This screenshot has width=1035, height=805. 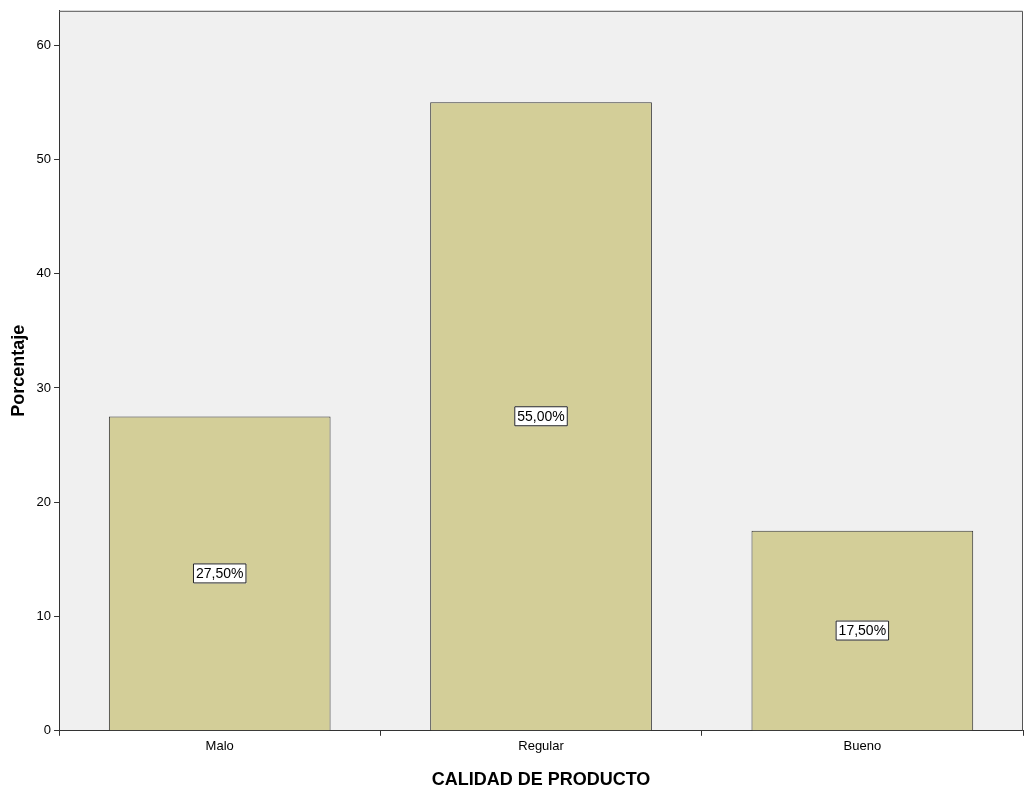 What do you see at coordinates (44, 387) in the screenshot?
I see `y-tick-label: 30` at bounding box center [44, 387].